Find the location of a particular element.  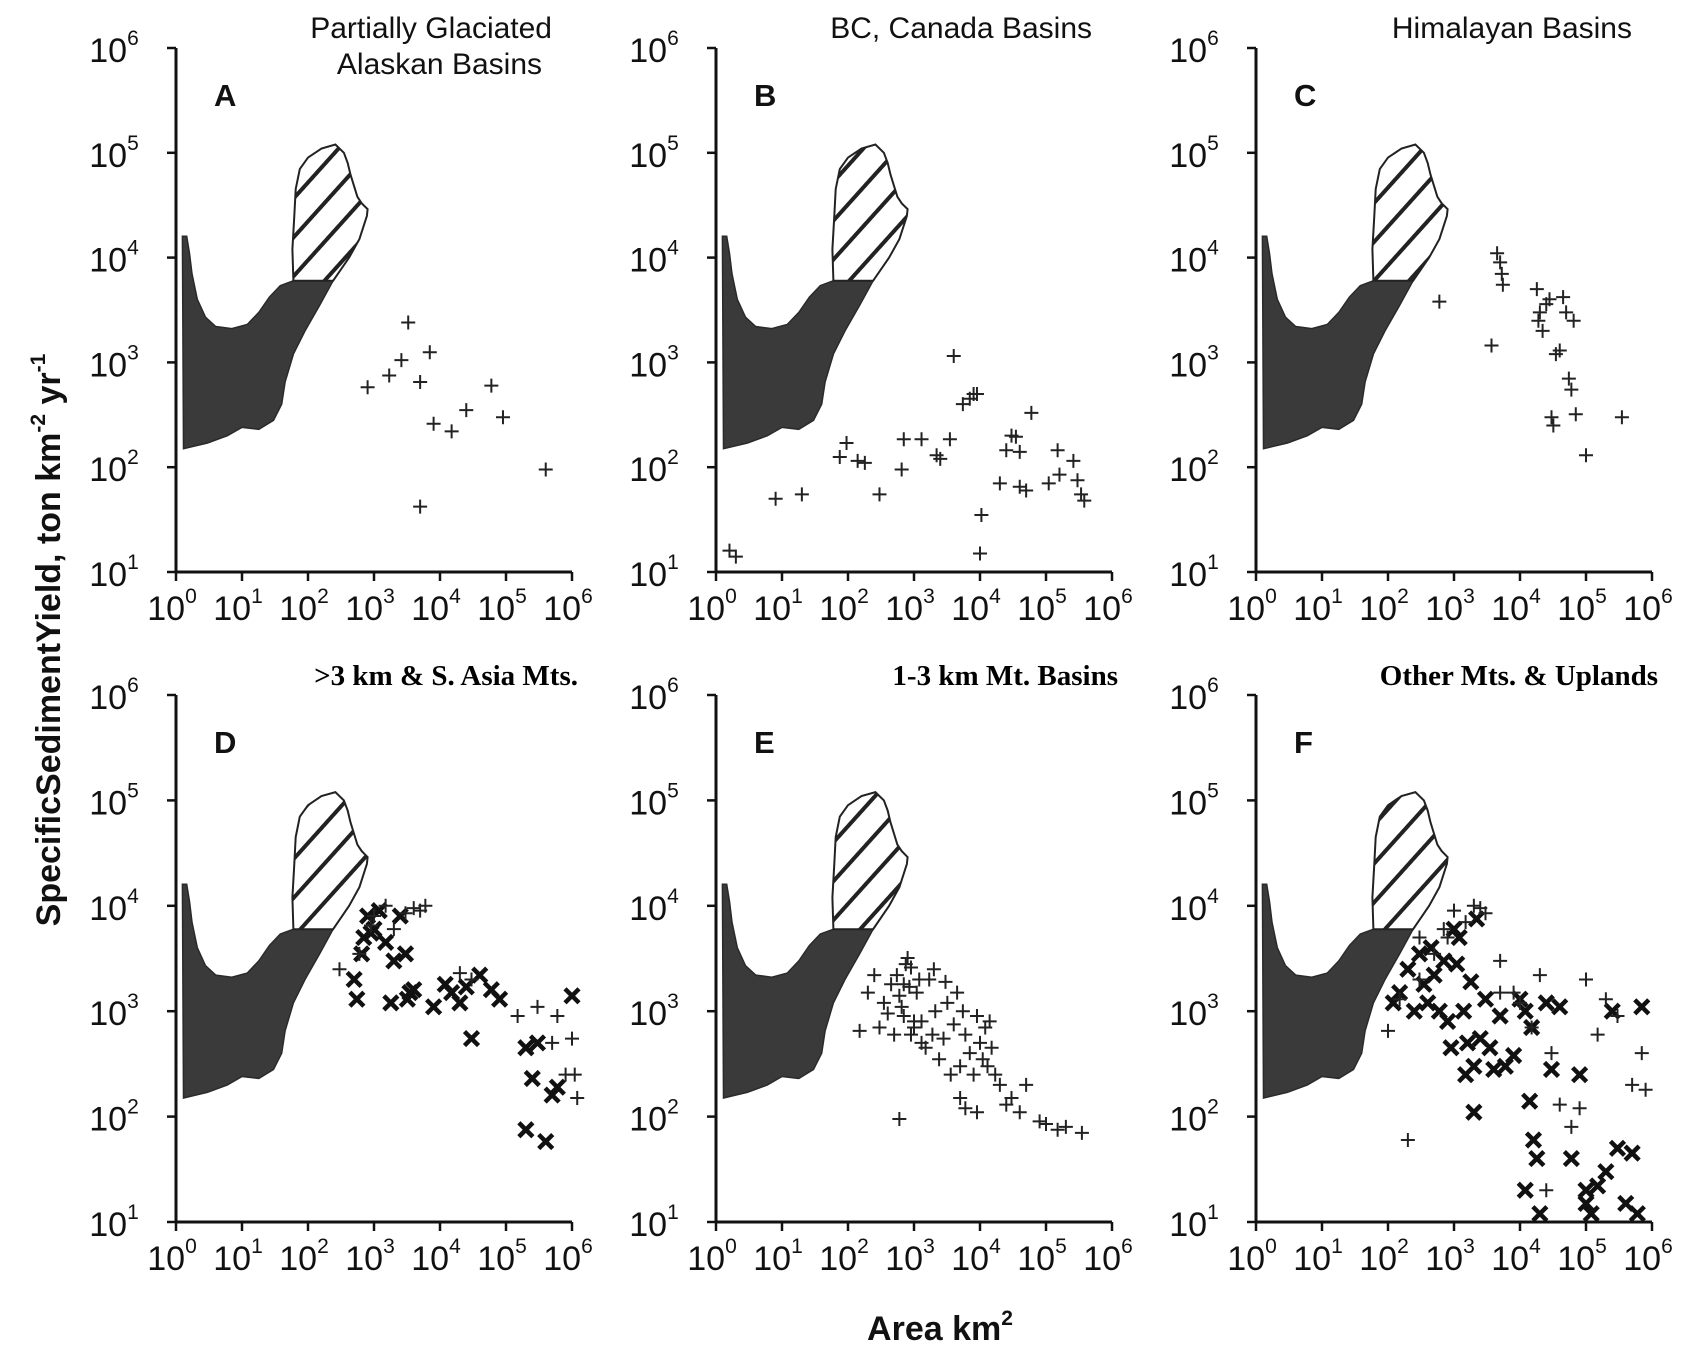

y-axis-title-part-2: yr is located at coordinates (49, 393).